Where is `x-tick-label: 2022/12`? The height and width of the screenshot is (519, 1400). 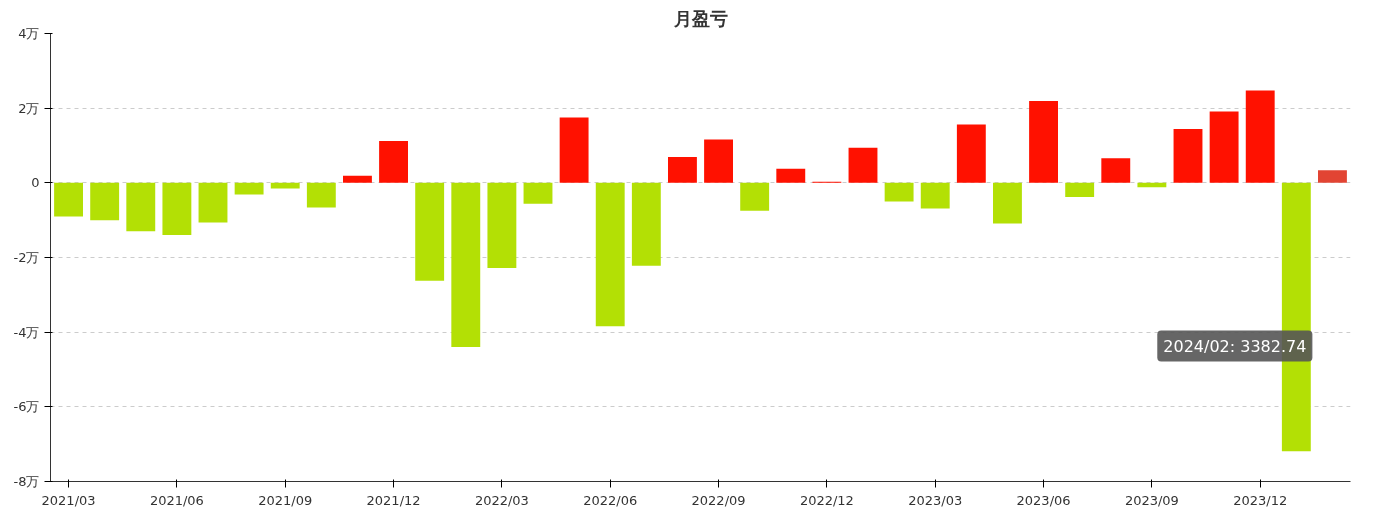
x-tick-label: 2022/12 is located at coordinates (826, 500).